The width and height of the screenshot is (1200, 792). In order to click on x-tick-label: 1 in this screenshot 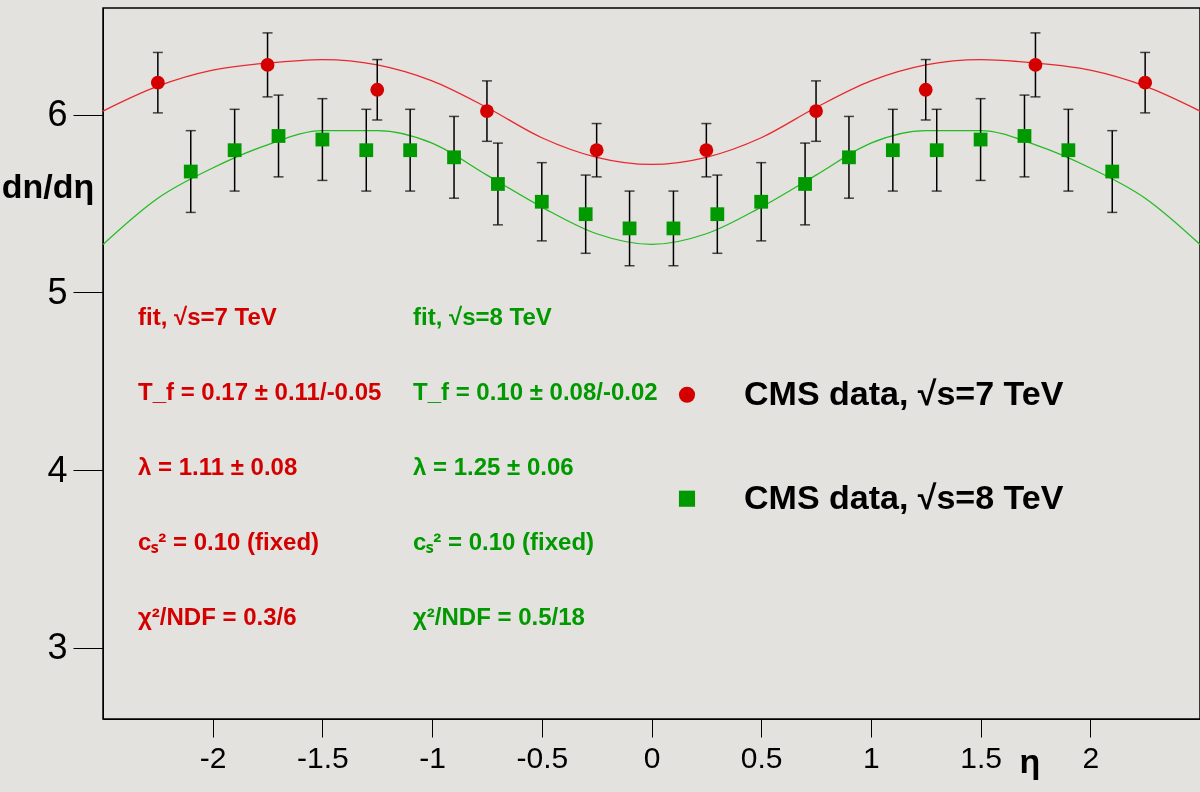, I will do `click(871, 757)`.